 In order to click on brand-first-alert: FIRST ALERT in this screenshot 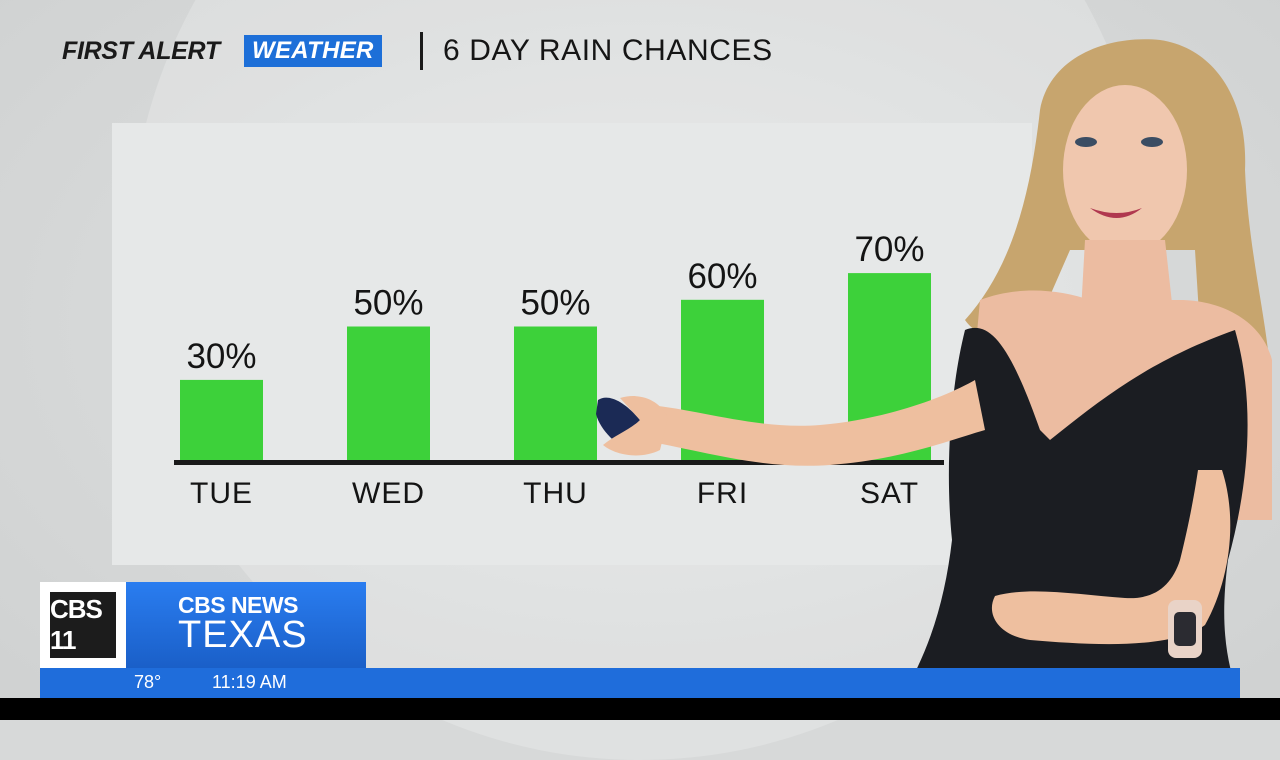, I will do `click(141, 51)`.